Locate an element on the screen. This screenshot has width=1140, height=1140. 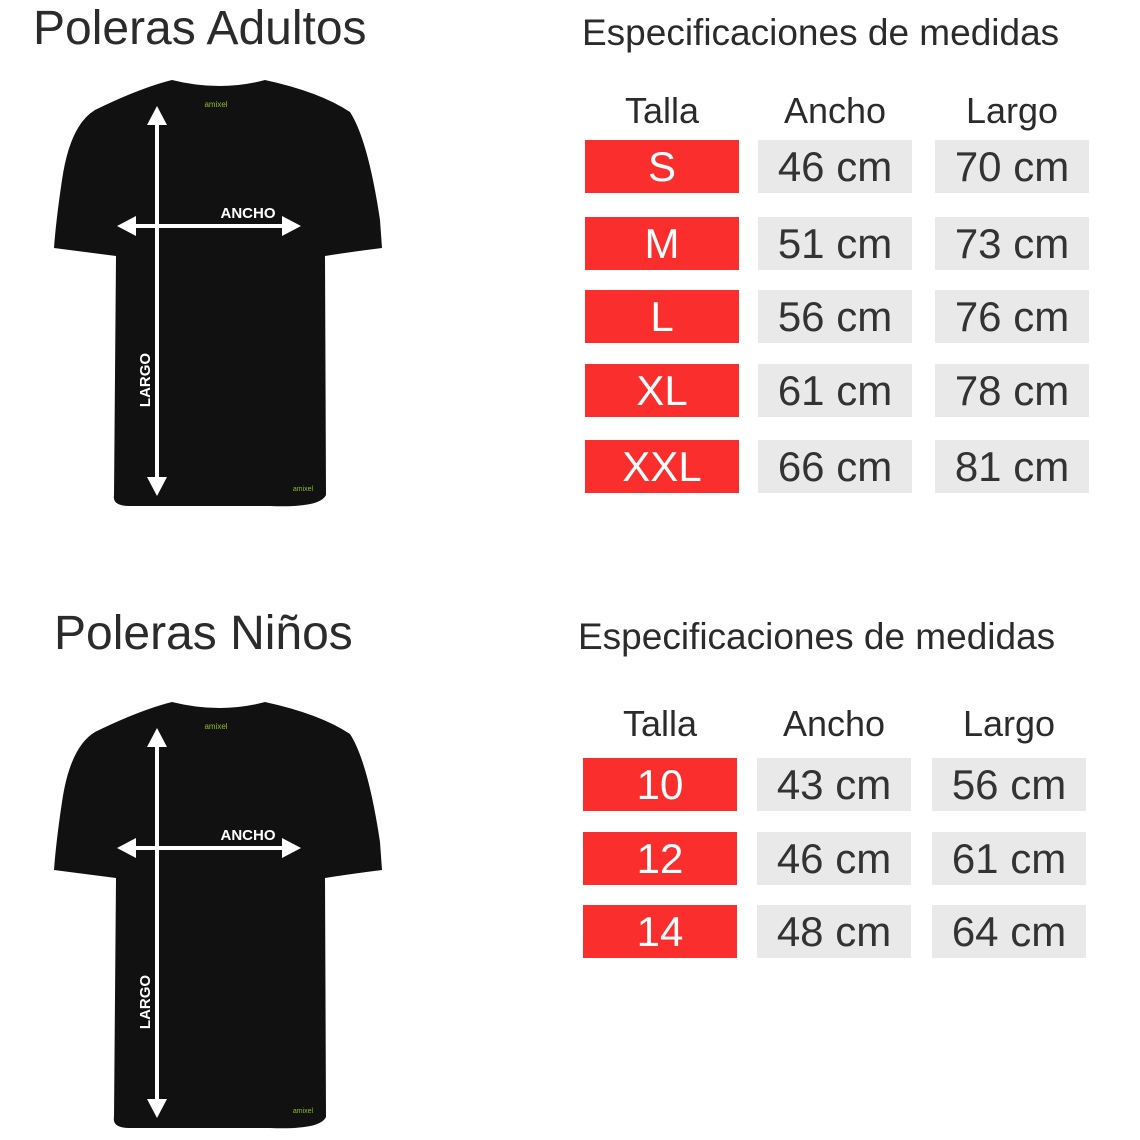
width-cell: 48 cm is located at coordinates (834, 931).